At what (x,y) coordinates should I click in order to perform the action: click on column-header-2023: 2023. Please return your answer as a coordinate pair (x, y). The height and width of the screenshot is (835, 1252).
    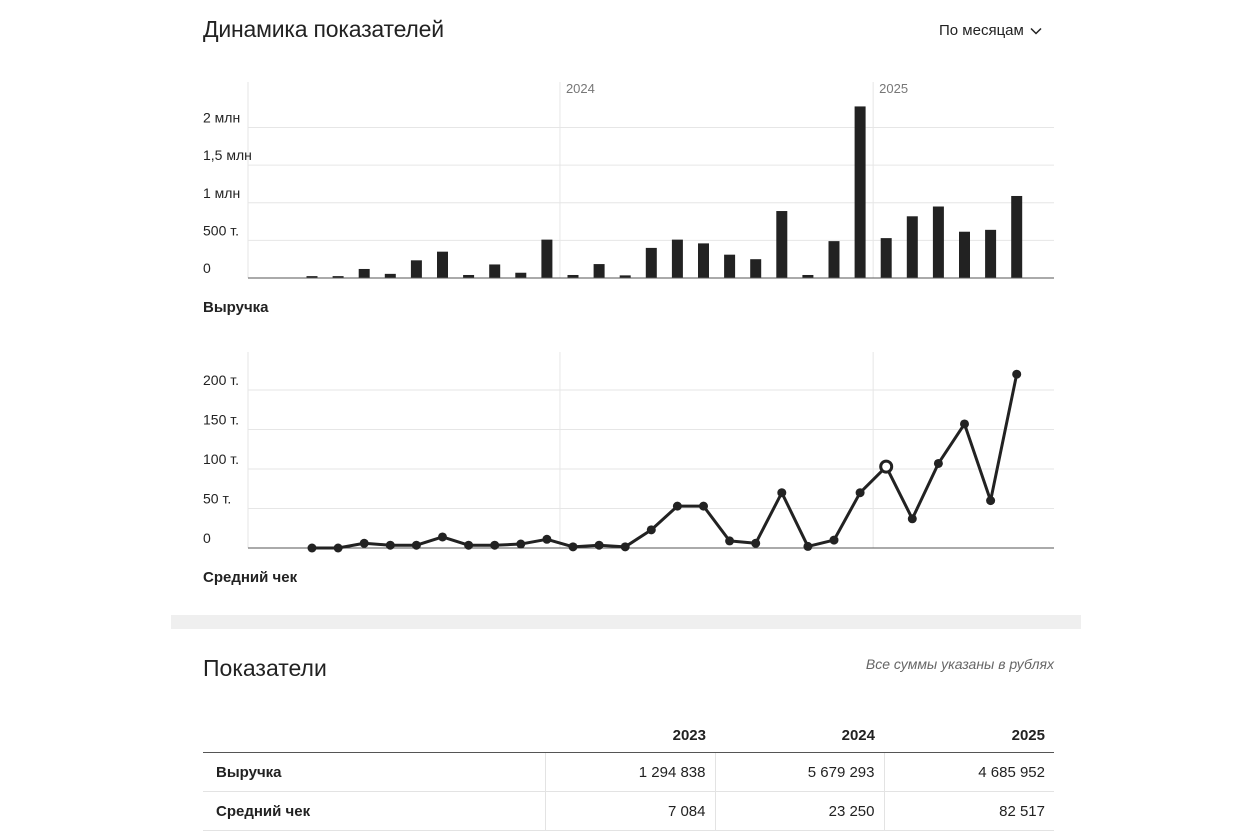
    Looking at the image, I should click on (630, 731).